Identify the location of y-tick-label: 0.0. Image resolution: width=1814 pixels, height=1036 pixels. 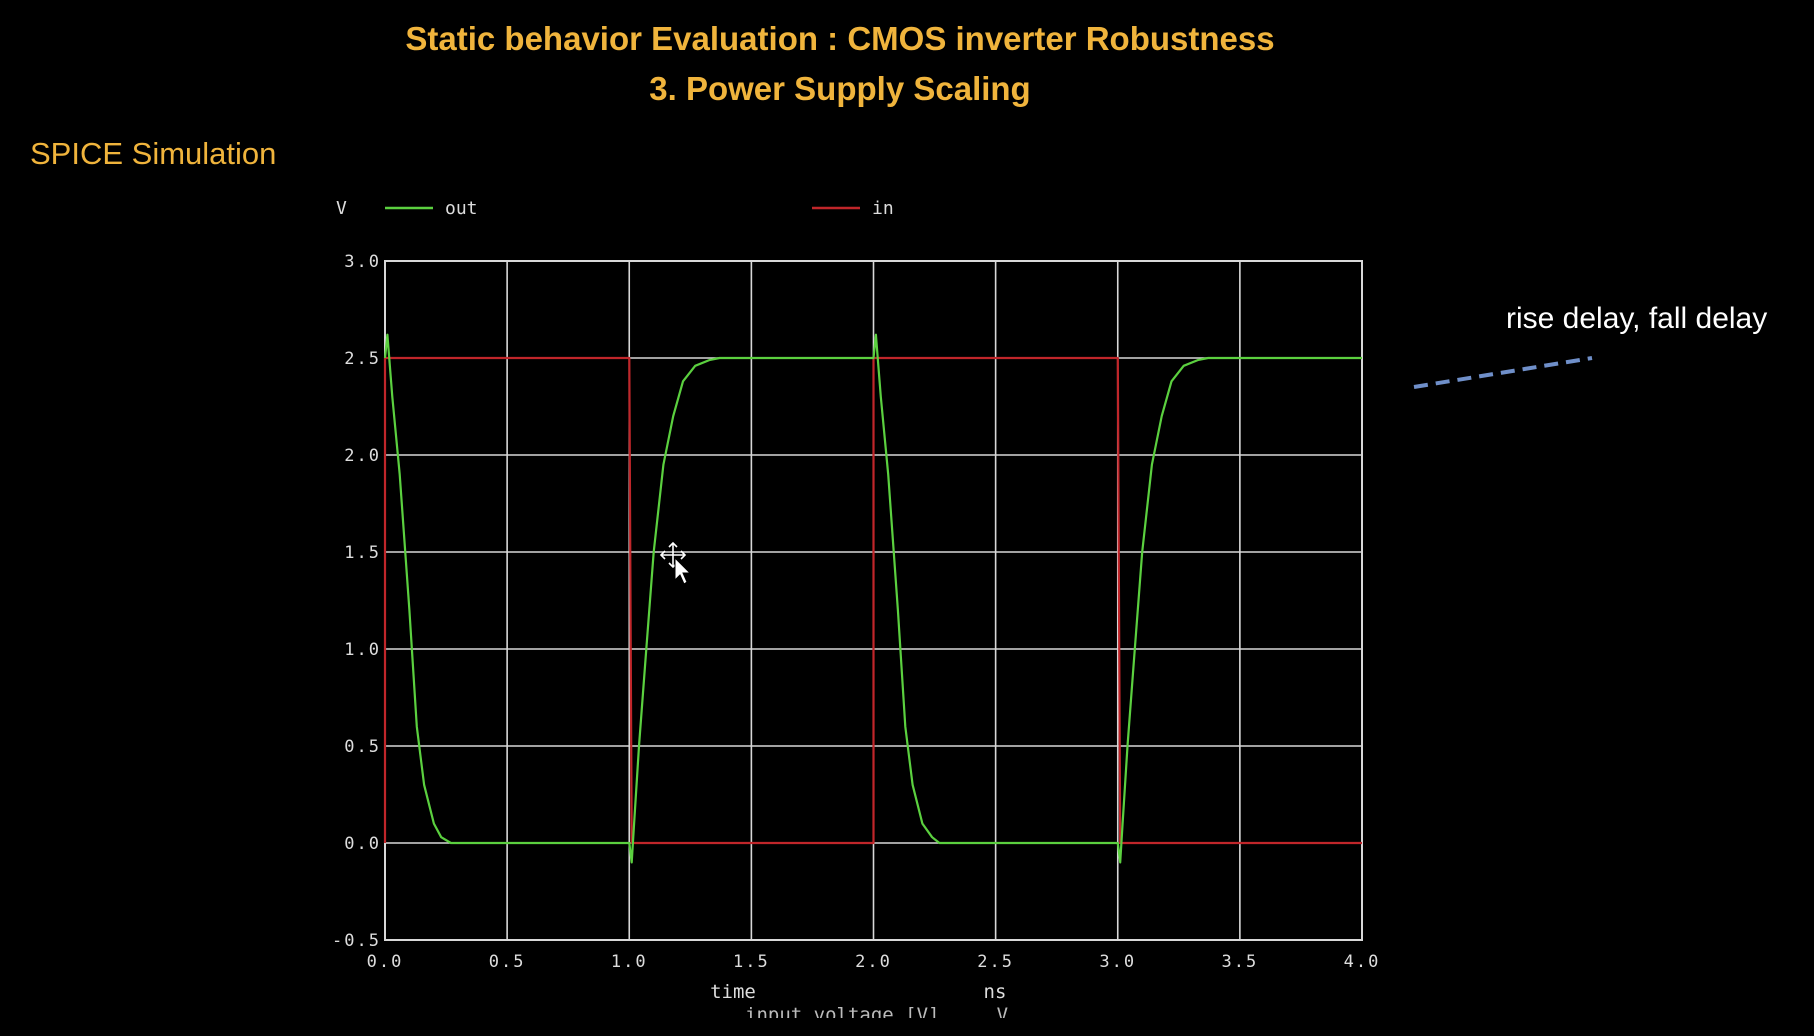
(362, 844).